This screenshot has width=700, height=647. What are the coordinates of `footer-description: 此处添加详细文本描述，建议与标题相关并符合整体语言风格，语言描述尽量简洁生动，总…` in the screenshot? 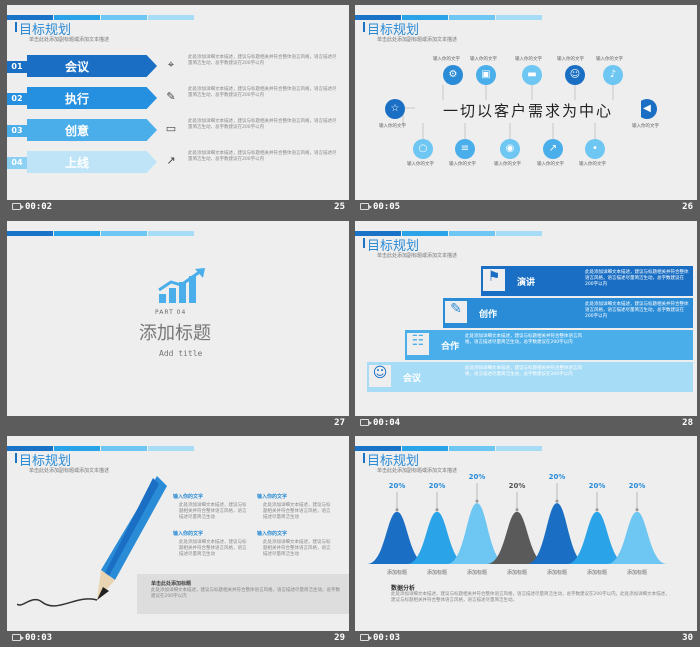 It's located at (245, 593).